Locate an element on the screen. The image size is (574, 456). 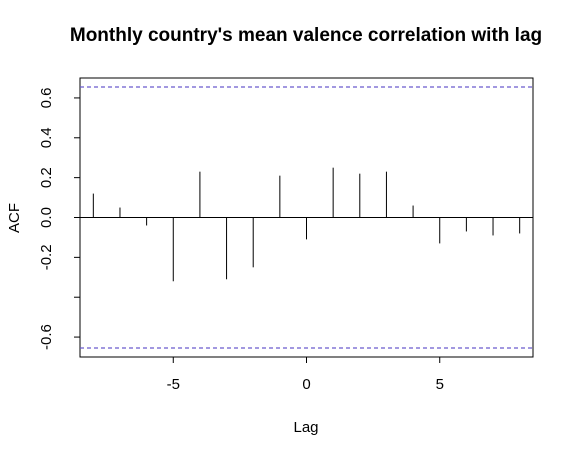
y-tick-label: 0.4 is located at coordinates (46, 137).